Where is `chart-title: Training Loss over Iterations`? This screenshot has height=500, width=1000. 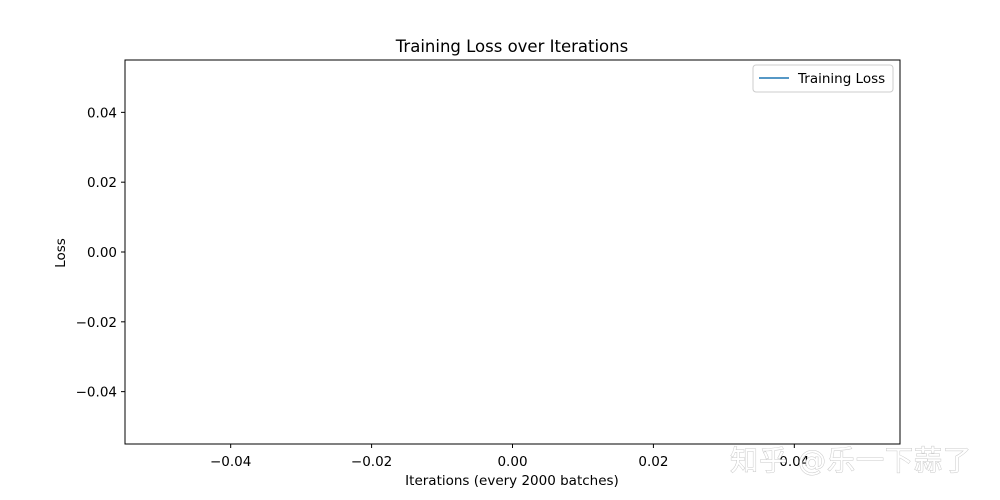
chart-title: Training Loss over Iterations is located at coordinates (511, 46).